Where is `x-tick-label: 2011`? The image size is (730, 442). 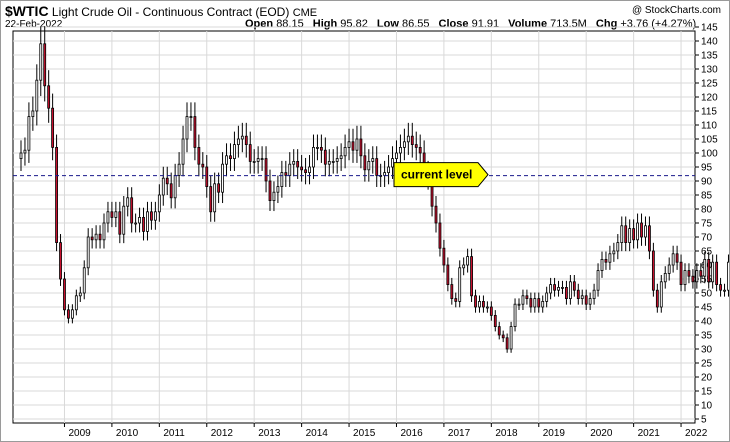 x-tick-label: 2011 is located at coordinates (174, 433).